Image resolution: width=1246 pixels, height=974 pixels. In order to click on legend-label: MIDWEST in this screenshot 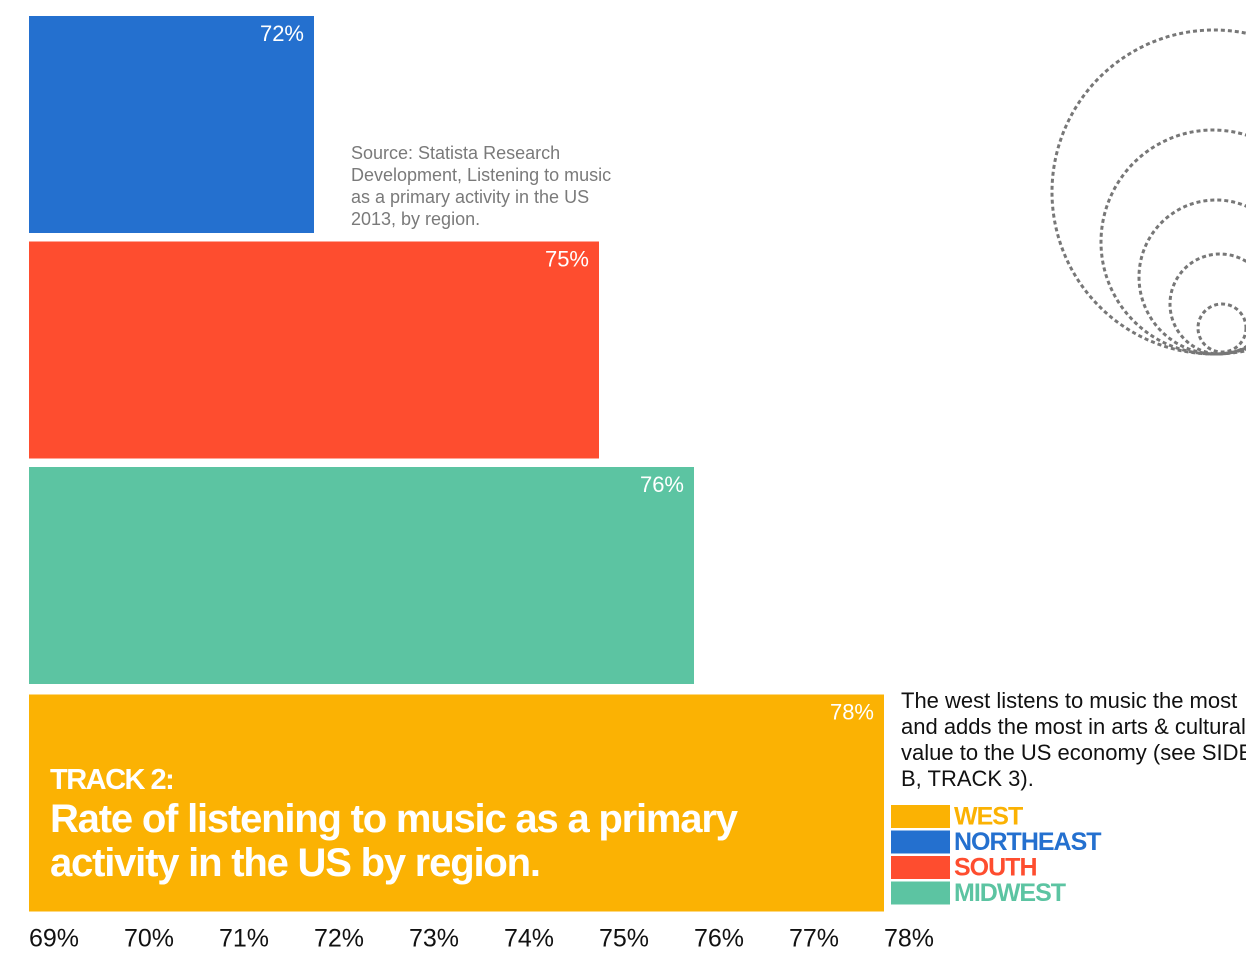, I will do `click(1010, 893)`.